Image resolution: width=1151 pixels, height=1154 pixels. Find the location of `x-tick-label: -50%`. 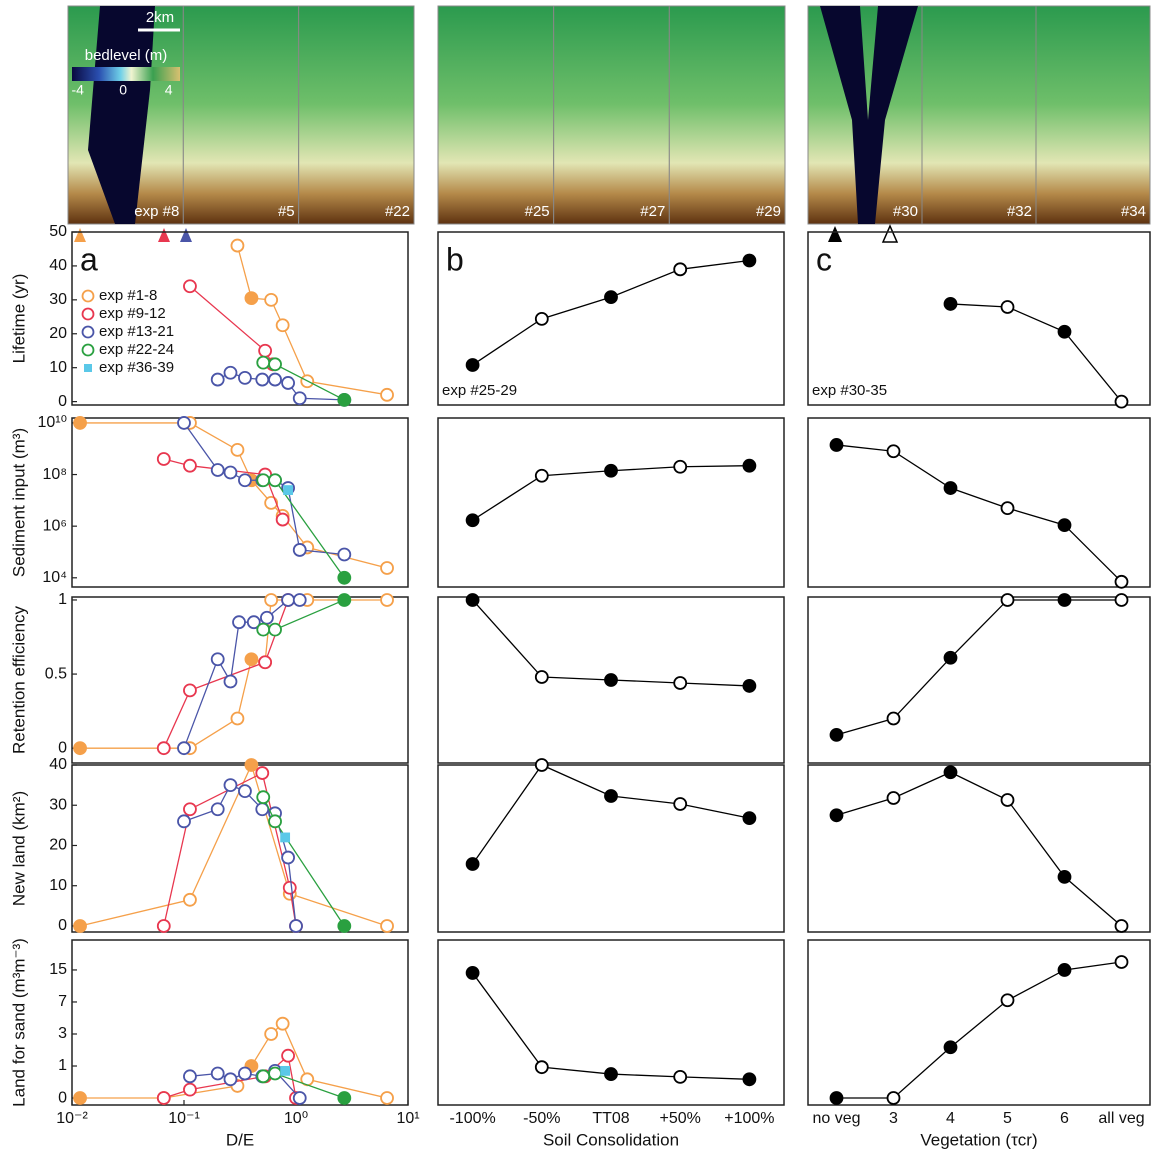

x-tick-label: -50% is located at coordinates (541, 1118).